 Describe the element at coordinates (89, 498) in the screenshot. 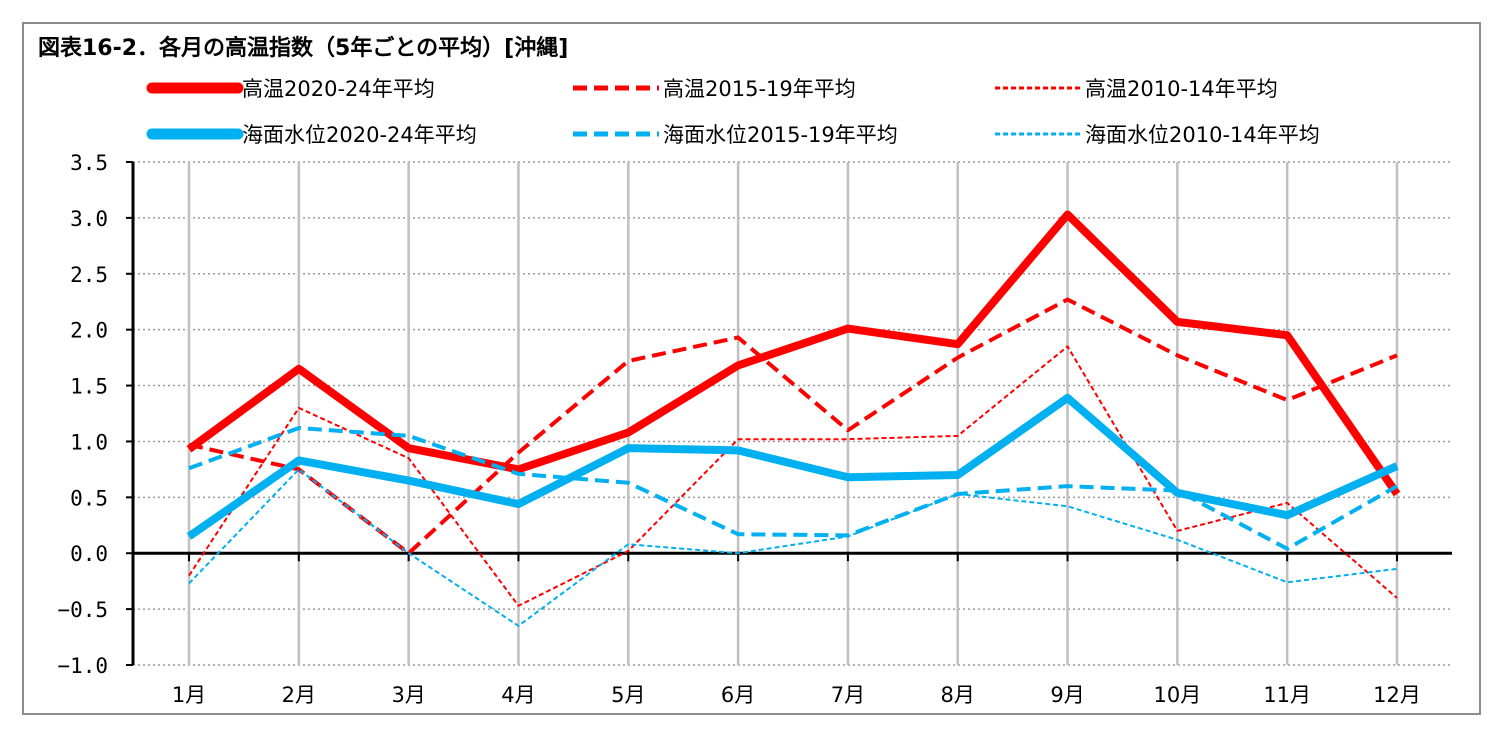

I see `y-tick-label: 0.5` at that location.